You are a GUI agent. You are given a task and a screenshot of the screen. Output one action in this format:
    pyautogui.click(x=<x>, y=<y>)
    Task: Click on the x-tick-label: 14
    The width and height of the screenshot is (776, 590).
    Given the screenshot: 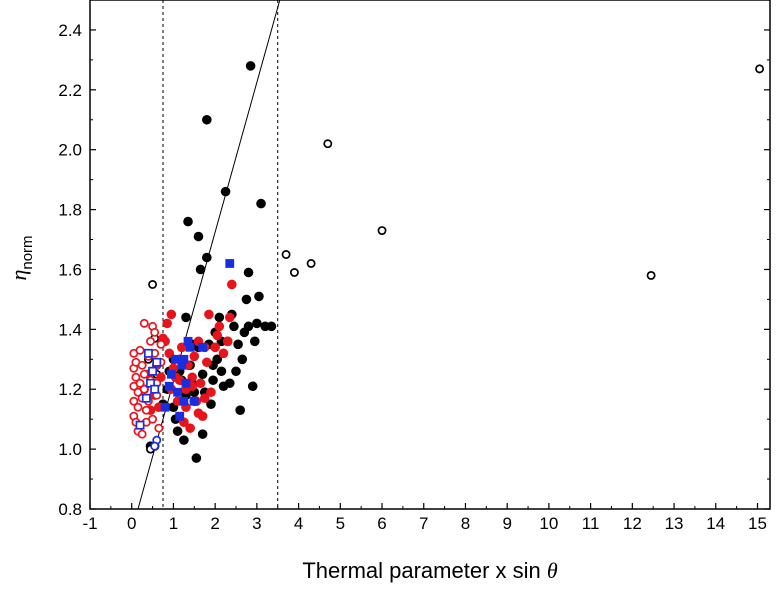 What is the action you would take?
    pyautogui.click(x=715, y=523)
    